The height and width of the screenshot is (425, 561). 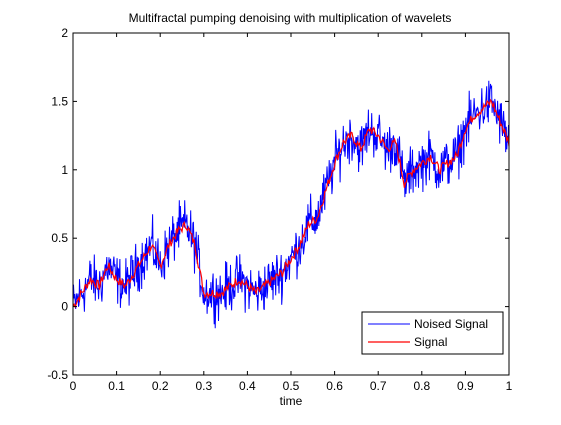 I want to click on x-tick-label: 0.2, so click(x=160, y=386).